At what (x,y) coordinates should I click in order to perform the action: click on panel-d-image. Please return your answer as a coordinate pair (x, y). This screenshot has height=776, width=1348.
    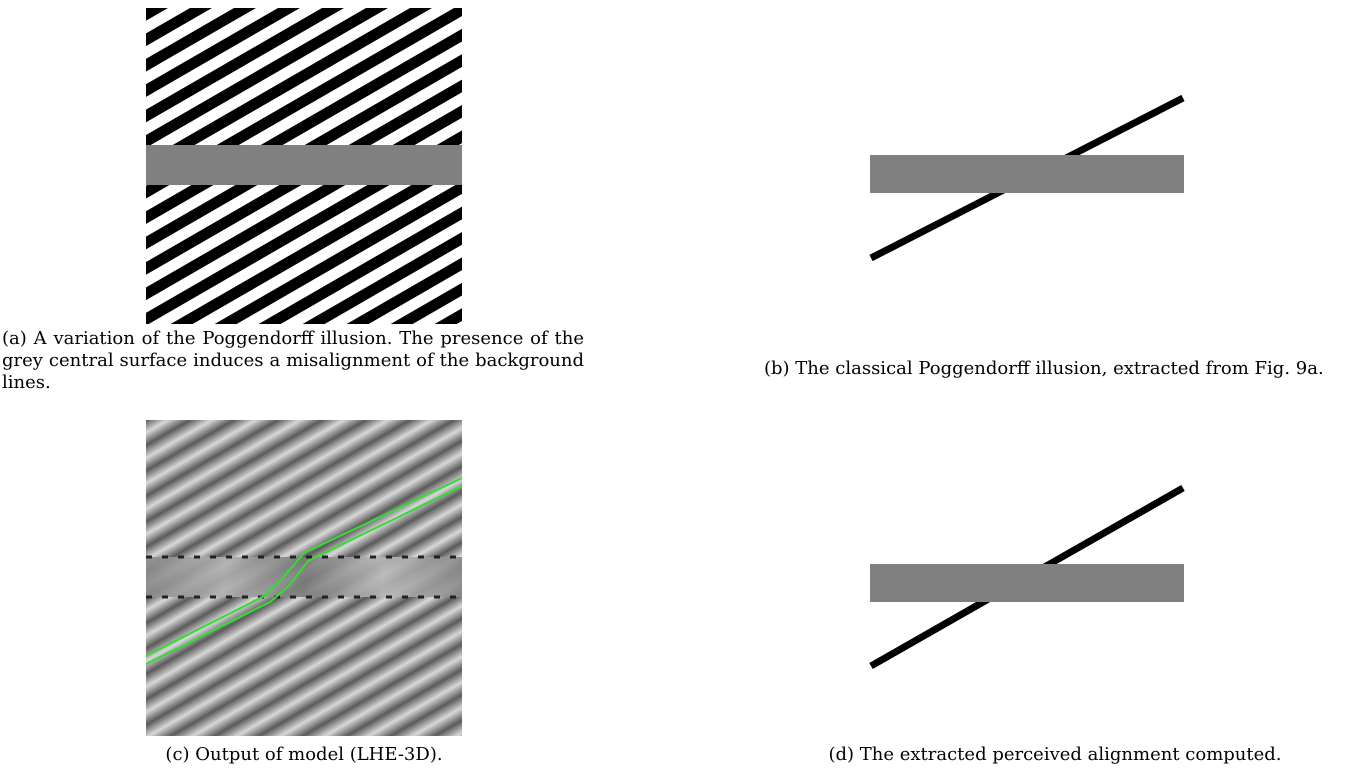
    Looking at the image, I should click on (1027, 577).